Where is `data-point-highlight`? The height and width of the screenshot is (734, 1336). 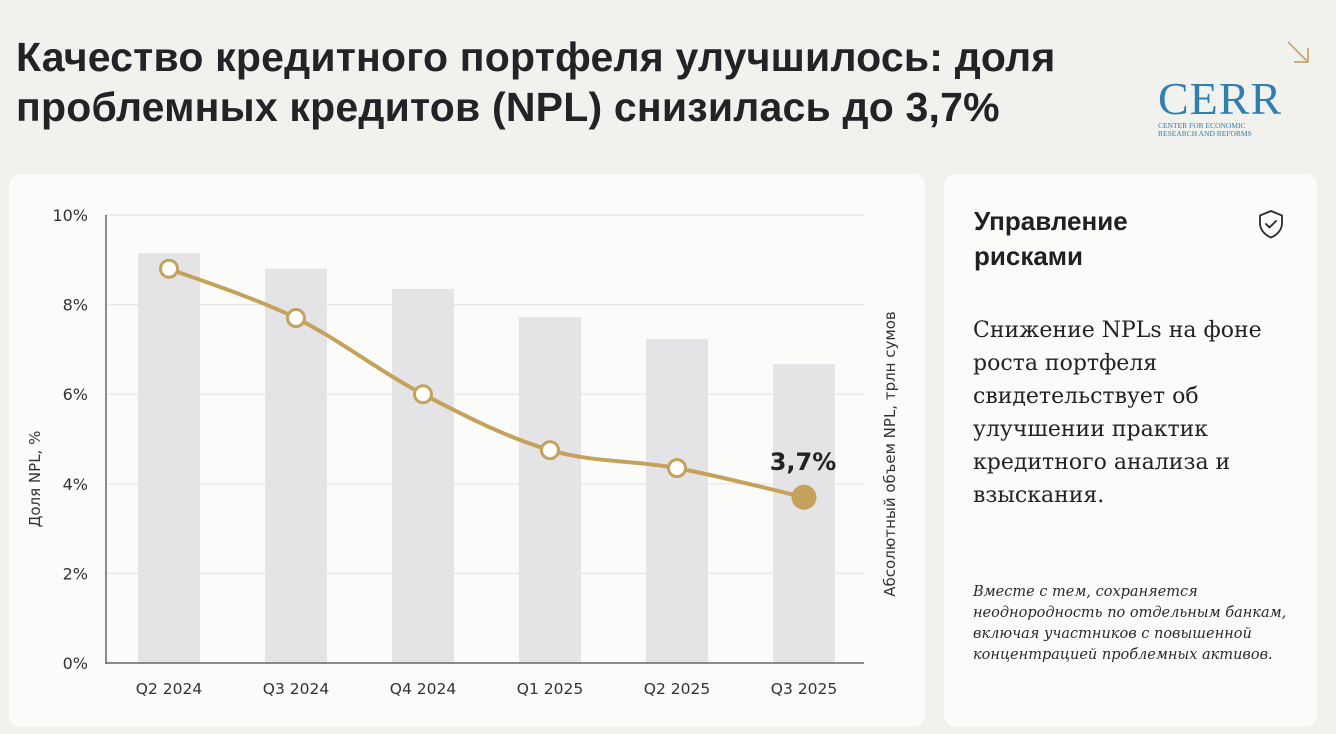
data-point-highlight is located at coordinates (804, 497).